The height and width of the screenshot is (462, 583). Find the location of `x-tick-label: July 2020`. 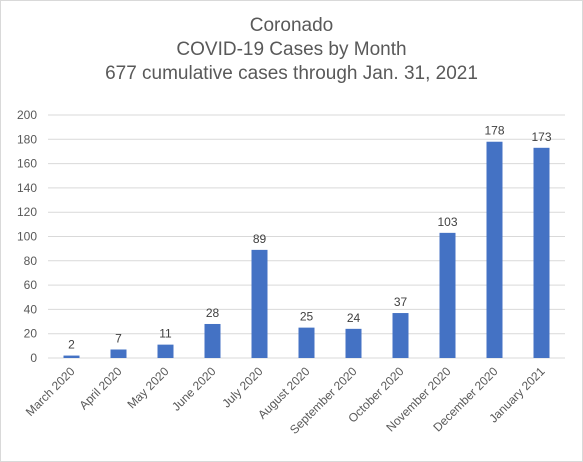

x-tick-label: July 2020 is located at coordinates (242, 387).